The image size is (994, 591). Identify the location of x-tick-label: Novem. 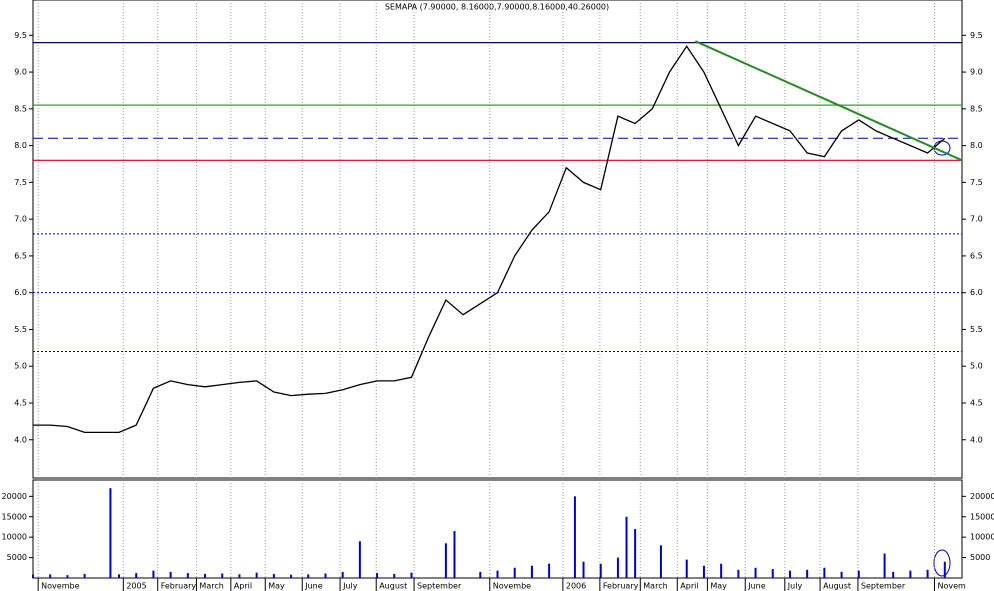
(951, 586).